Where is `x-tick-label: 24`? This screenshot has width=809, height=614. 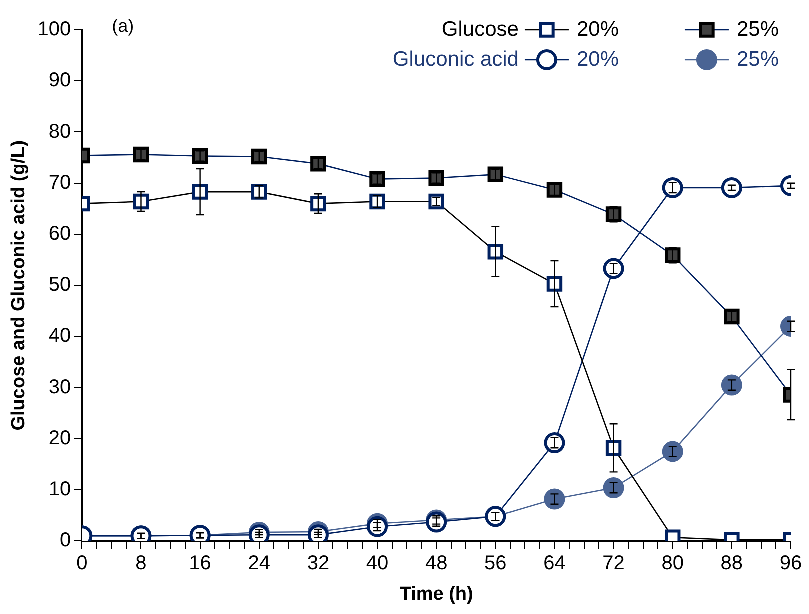 x-tick-label: 24 is located at coordinates (259, 563).